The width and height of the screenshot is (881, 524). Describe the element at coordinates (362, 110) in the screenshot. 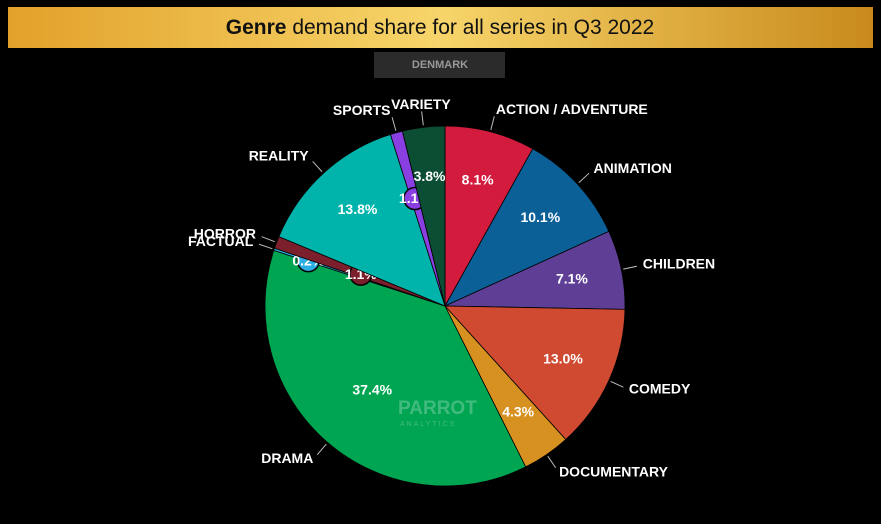

I see `category-label: SPORTS` at that location.